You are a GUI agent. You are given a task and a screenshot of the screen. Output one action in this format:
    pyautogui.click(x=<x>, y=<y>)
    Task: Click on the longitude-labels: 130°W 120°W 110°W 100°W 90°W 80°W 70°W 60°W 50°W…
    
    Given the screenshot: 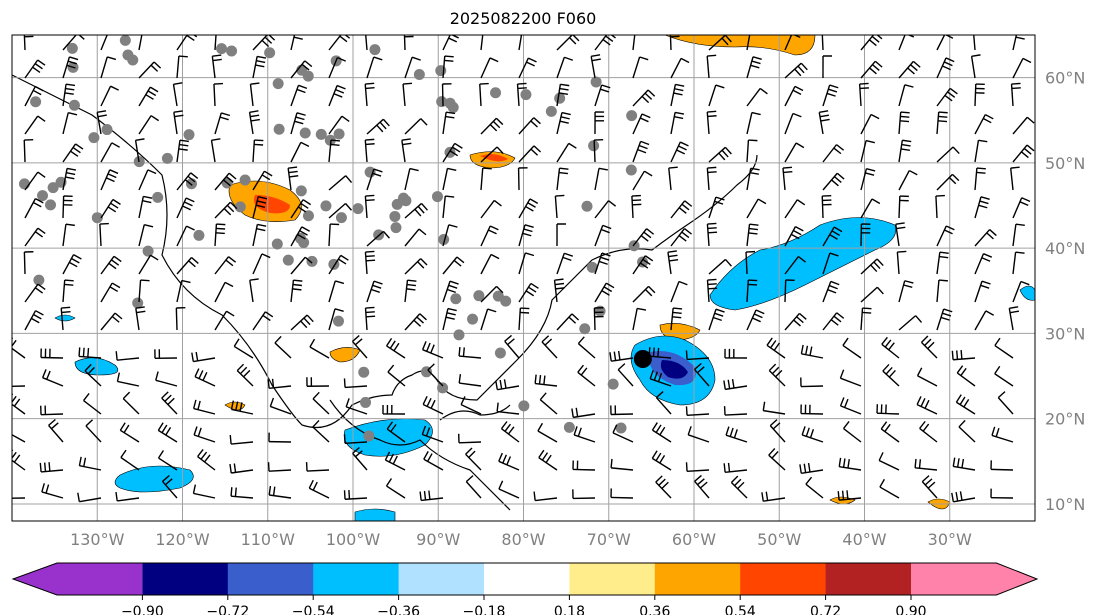 What is the action you would take?
    pyautogui.click(x=521, y=539)
    